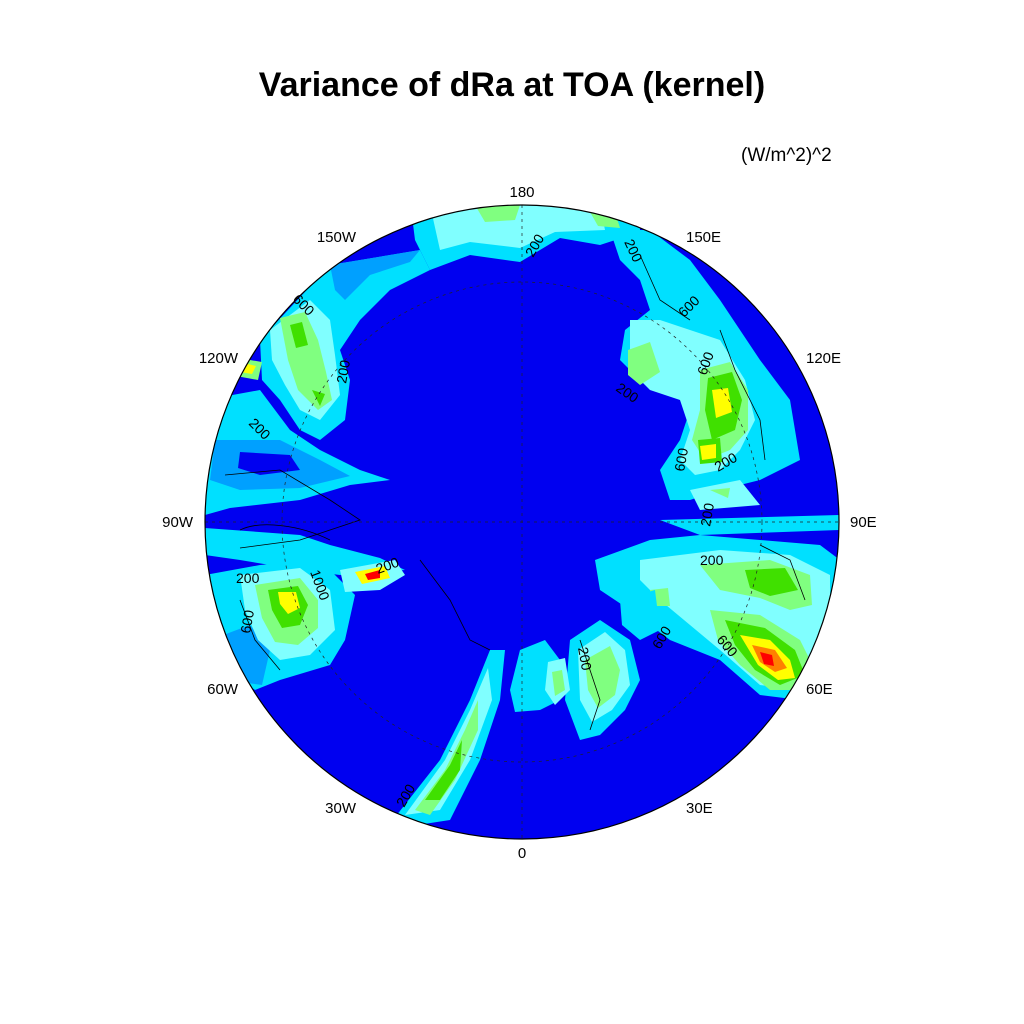 This screenshot has width=1024, height=1024. What do you see at coordinates (305, 625) in the screenshot?
I see `region-60w` at bounding box center [305, 625].